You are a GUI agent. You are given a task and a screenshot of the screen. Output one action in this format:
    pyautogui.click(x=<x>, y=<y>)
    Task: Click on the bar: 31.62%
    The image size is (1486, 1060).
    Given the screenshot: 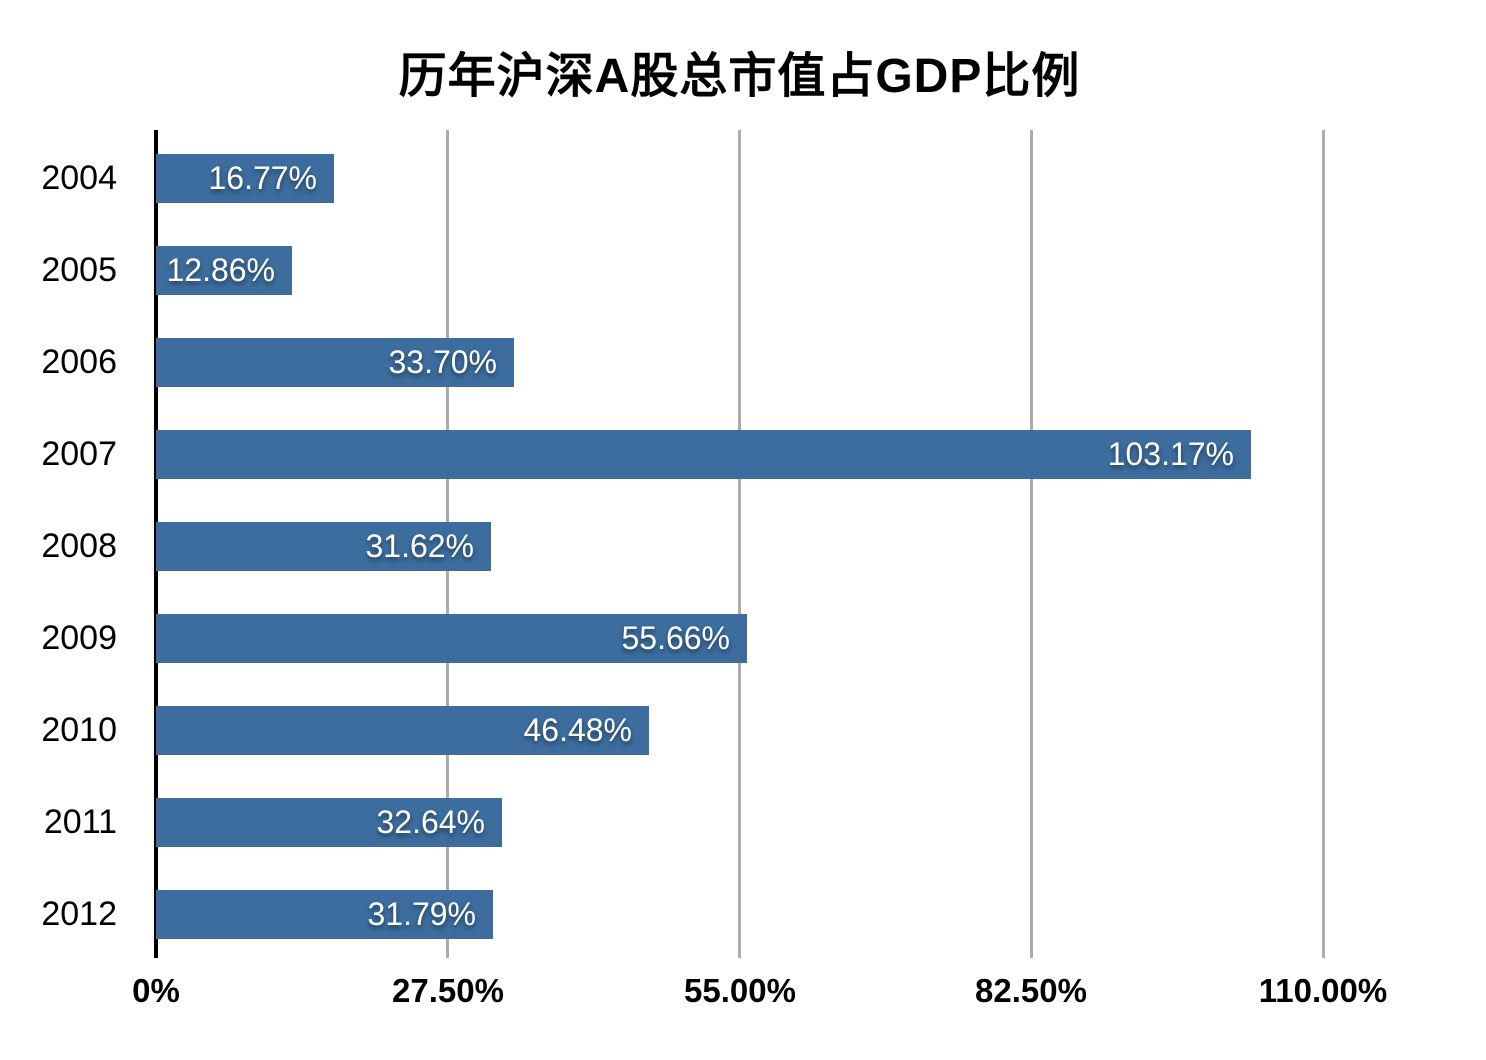 What is the action you would take?
    pyautogui.click(x=323, y=546)
    